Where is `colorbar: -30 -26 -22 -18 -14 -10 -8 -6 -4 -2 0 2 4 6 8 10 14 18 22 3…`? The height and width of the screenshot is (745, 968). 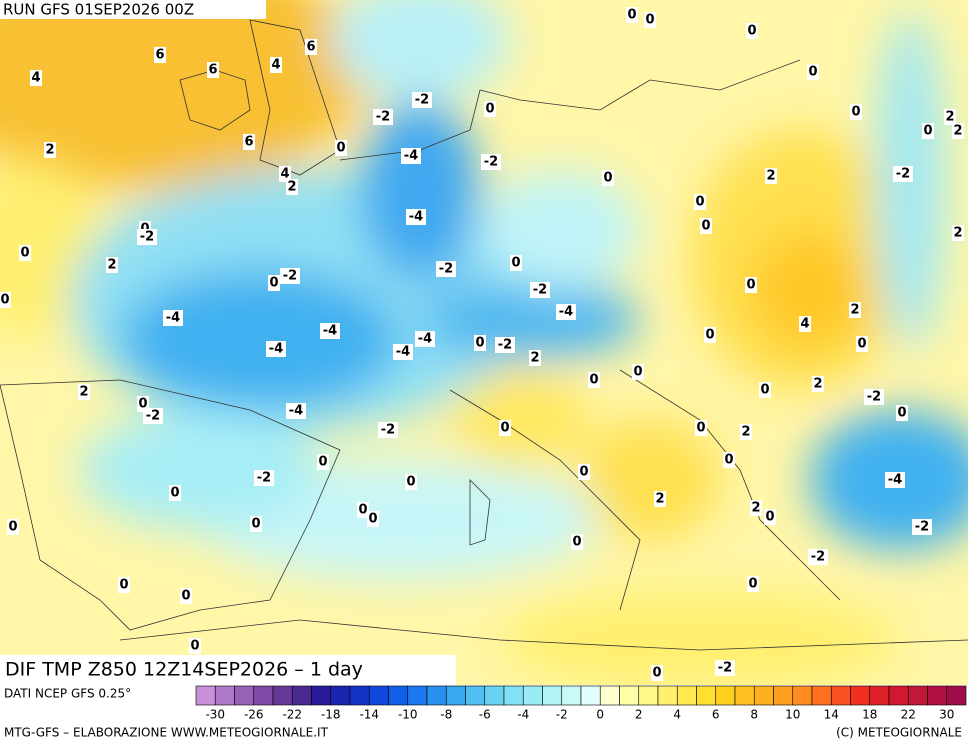
colorbar: -30 -26 -22 -18 -14 -10 -8 -6 -4 -2 0 2 4 6 8 10 14 18 22 3… is located at coordinates (581, 703).